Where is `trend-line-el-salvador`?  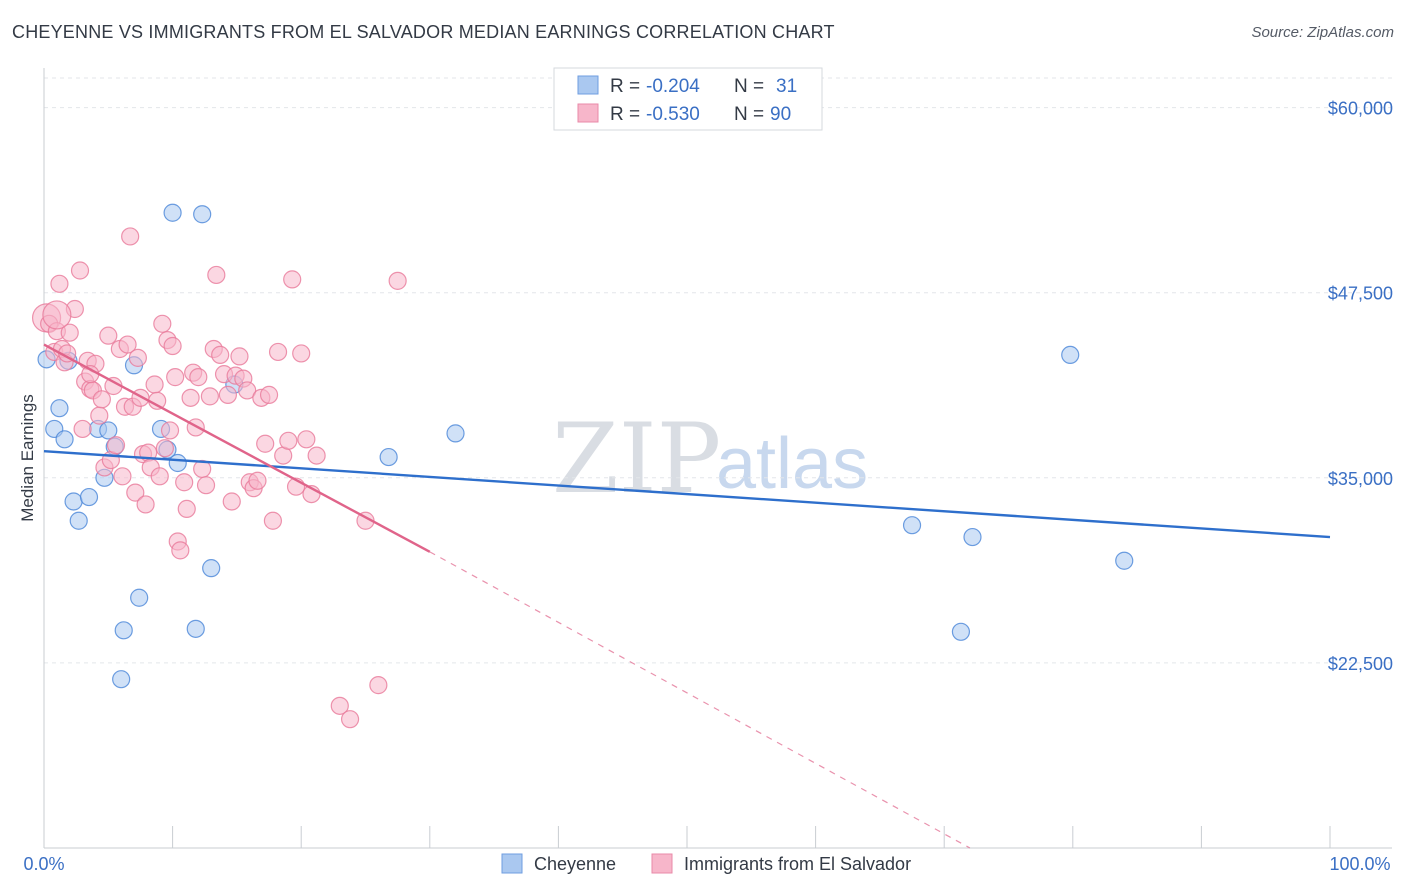 trend-line-el-salvador is located at coordinates (237, 448).